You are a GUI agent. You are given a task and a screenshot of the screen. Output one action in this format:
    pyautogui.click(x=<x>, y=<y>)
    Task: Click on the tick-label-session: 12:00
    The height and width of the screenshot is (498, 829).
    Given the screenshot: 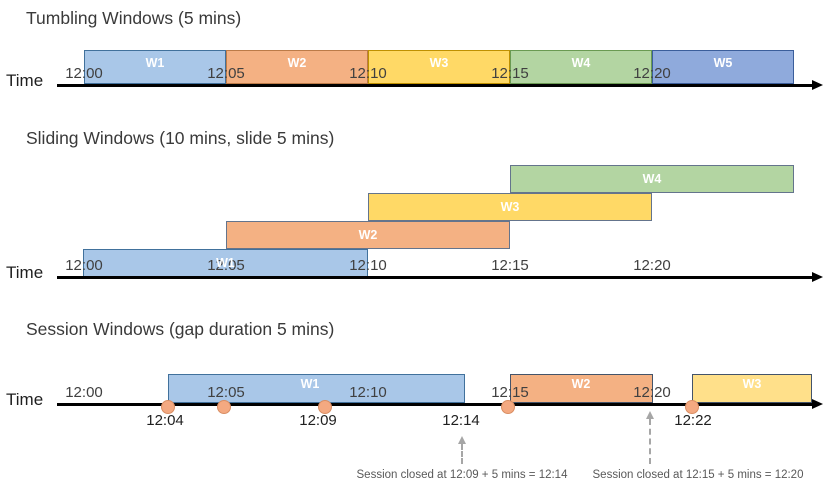 What is the action you would take?
    pyautogui.click(x=84, y=392)
    